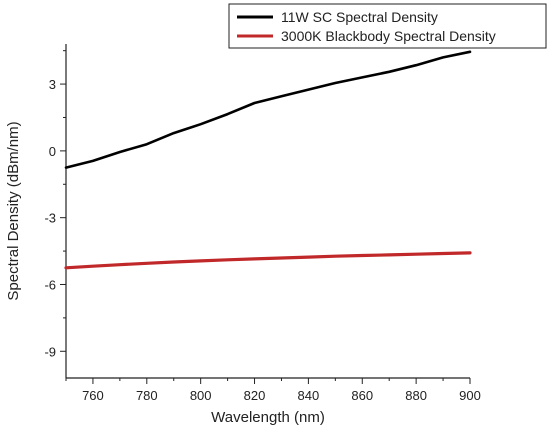 The height and width of the screenshot is (434, 550). What do you see at coordinates (255, 395) in the screenshot?
I see `x-tick-label: 820` at bounding box center [255, 395].